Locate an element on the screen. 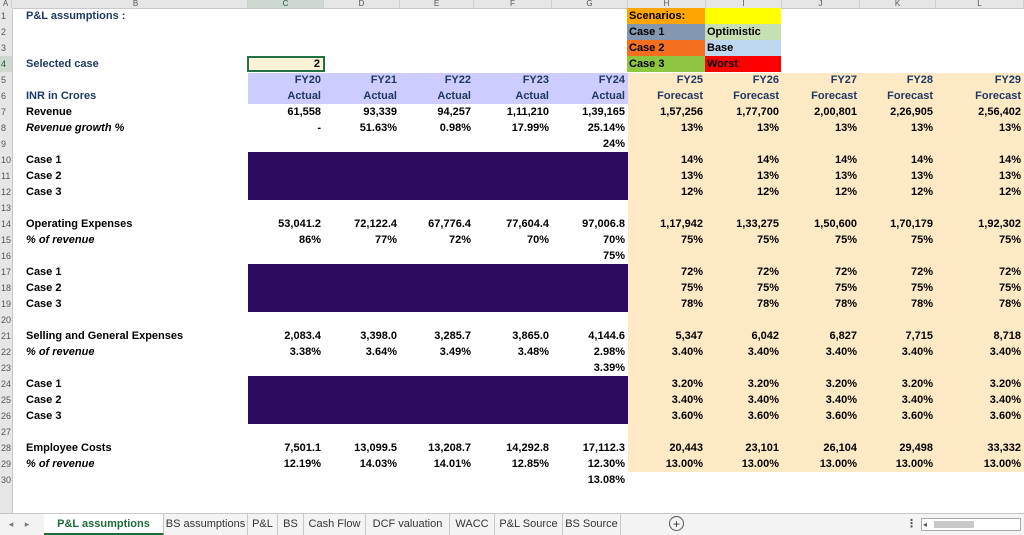 This screenshot has width=1024, height=535. data-cell: 4,144.6 is located at coordinates (606, 336).